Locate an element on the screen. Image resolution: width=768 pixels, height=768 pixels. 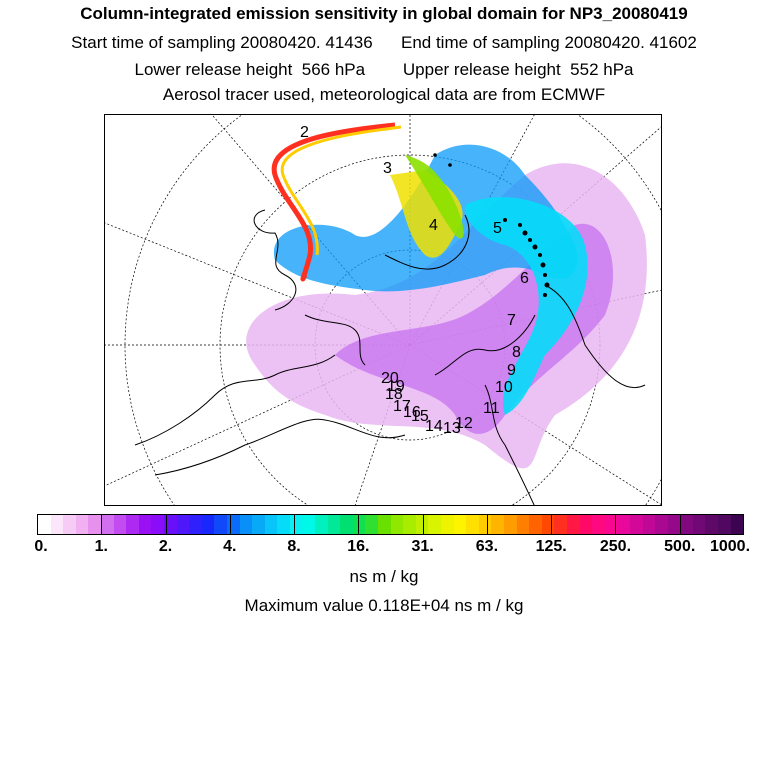
trajectory-label: 4 is located at coordinates (433, 225).